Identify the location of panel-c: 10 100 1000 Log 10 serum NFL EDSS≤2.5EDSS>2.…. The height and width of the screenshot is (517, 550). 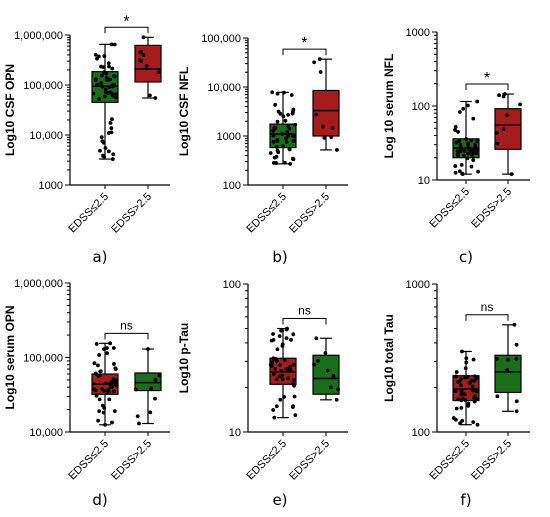
(456, 146).